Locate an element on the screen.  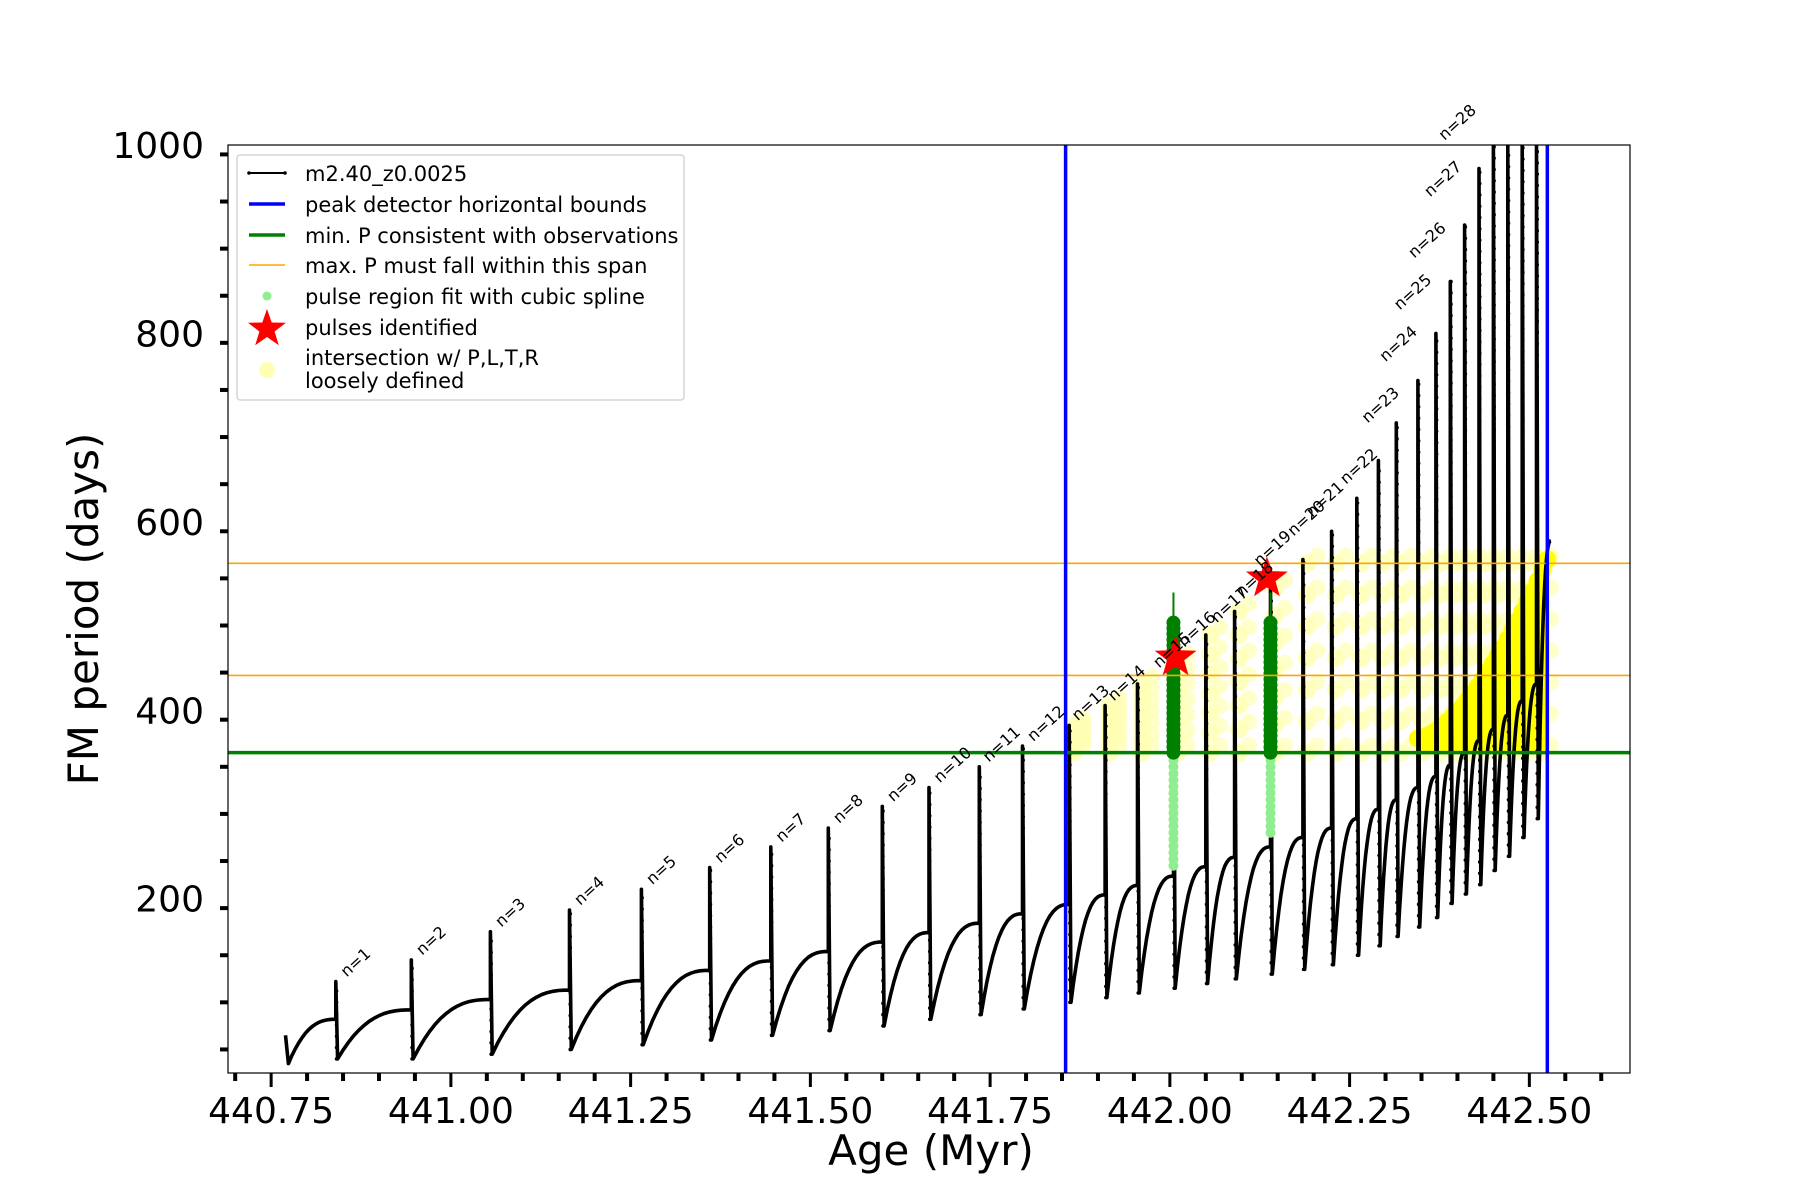
y-tick-label: 200 is located at coordinates (169, 900).